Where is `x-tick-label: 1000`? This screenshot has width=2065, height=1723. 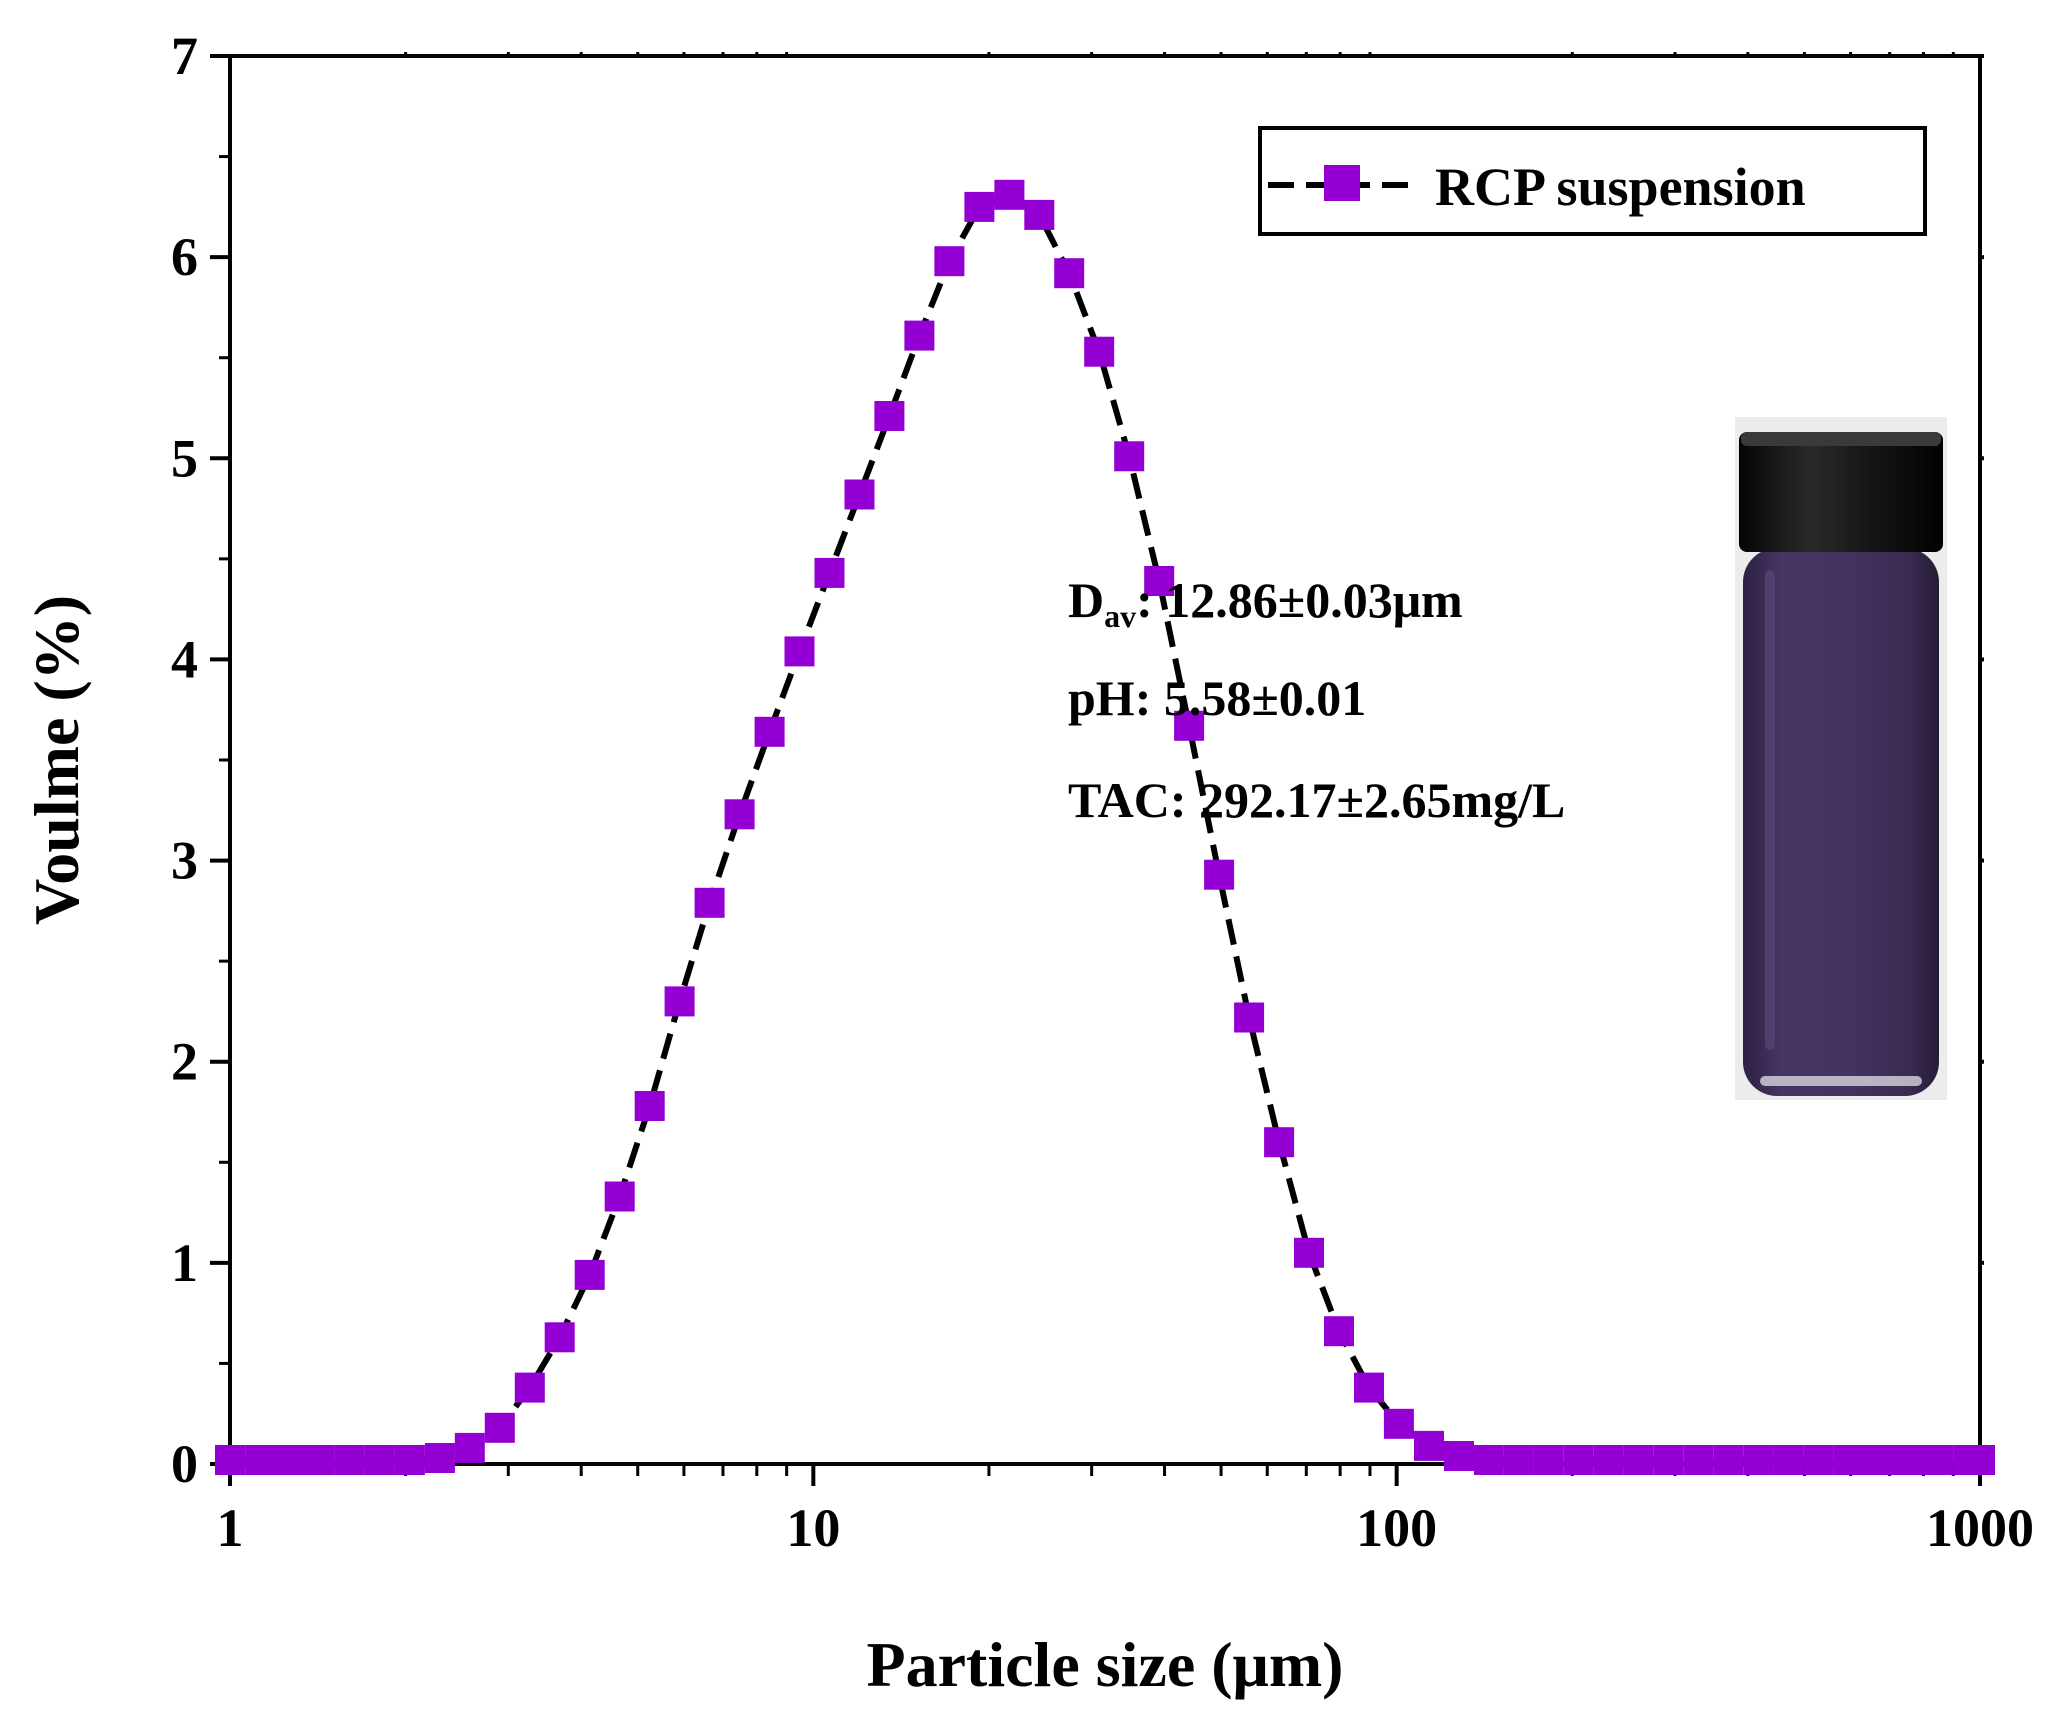 x-tick-label: 1000 is located at coordinates (1980, 1528).